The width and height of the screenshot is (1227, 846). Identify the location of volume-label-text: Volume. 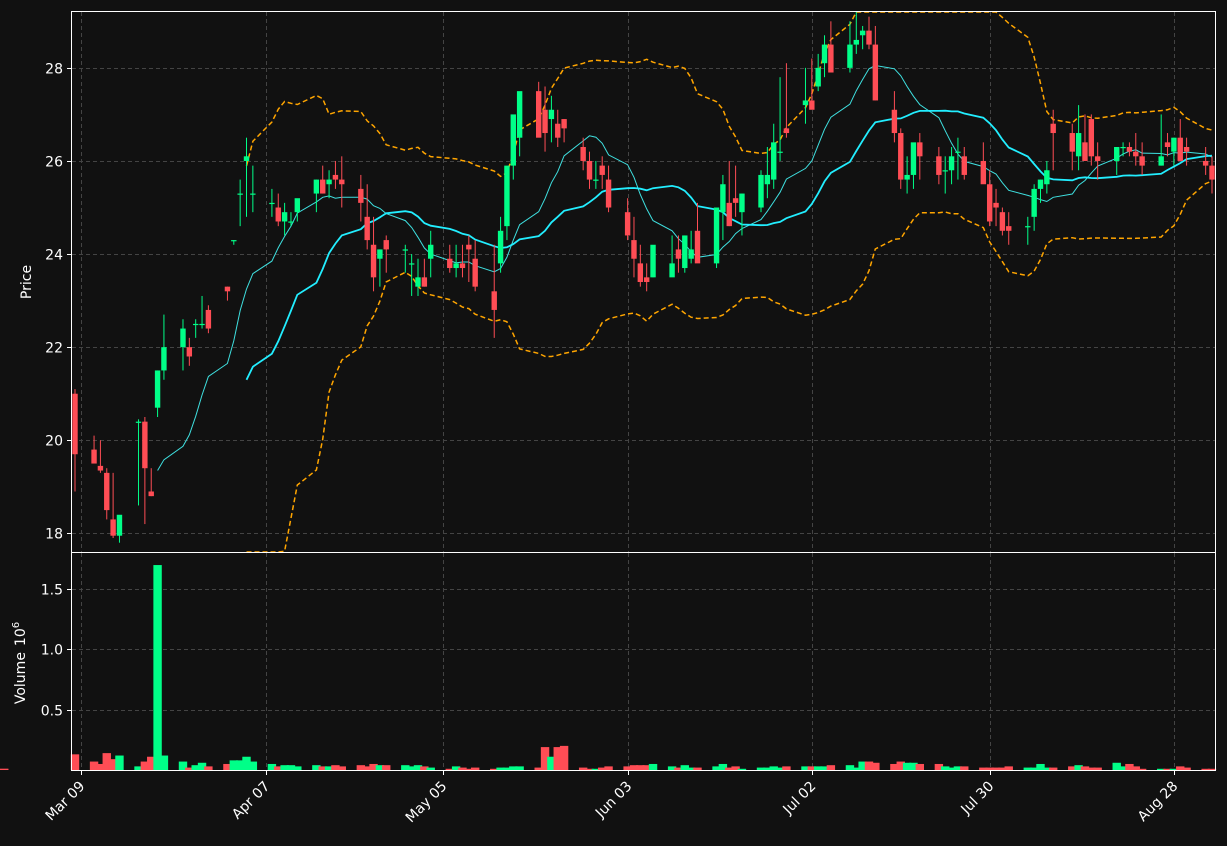
(21, 678).